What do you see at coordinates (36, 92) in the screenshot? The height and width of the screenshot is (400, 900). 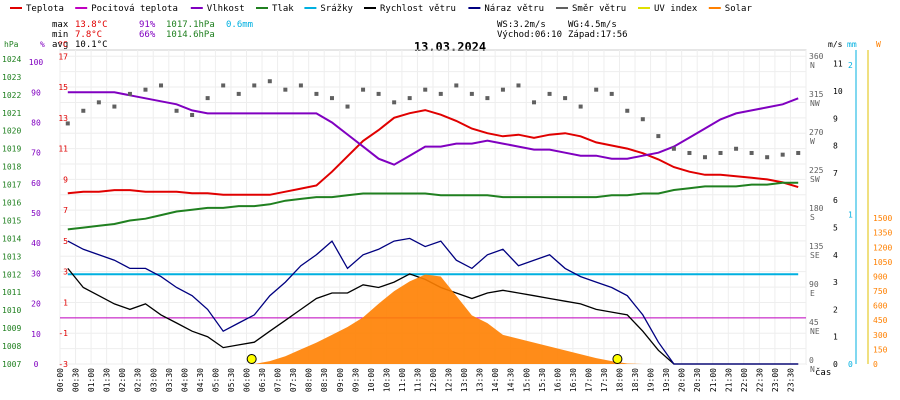 I see `humidity-tick: 90` at bounding box center [36, 92].